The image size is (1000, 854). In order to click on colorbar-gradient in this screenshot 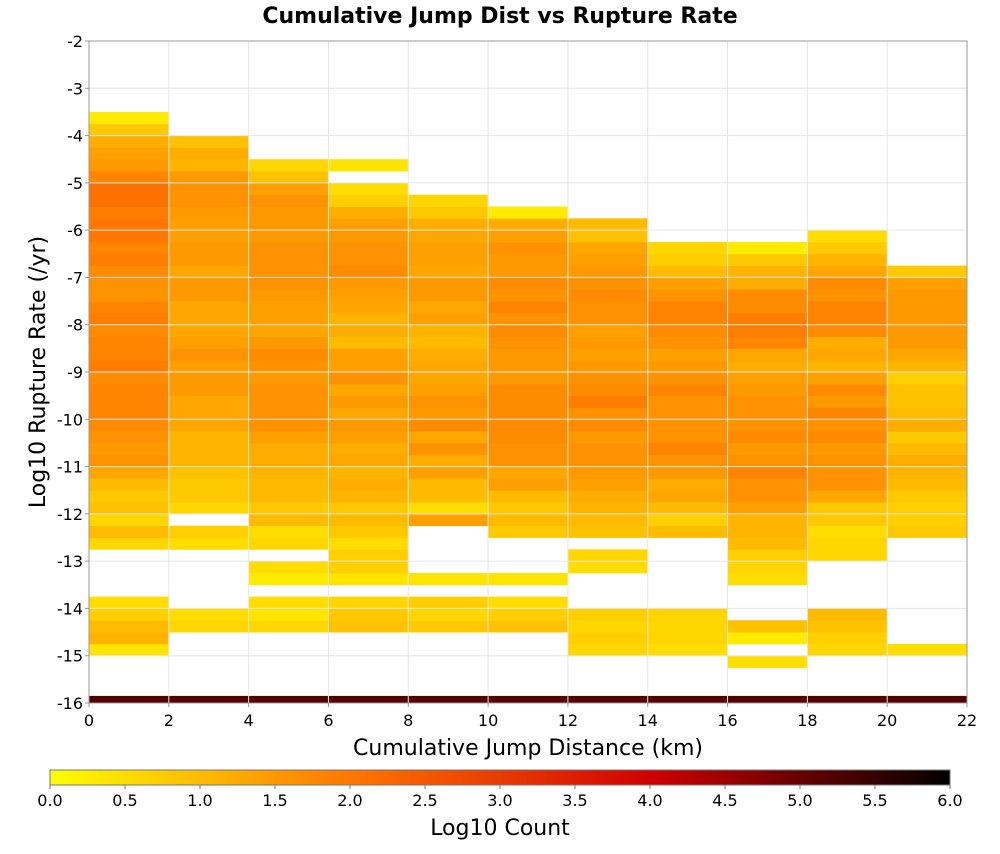, I will do `click(500, 777)`.